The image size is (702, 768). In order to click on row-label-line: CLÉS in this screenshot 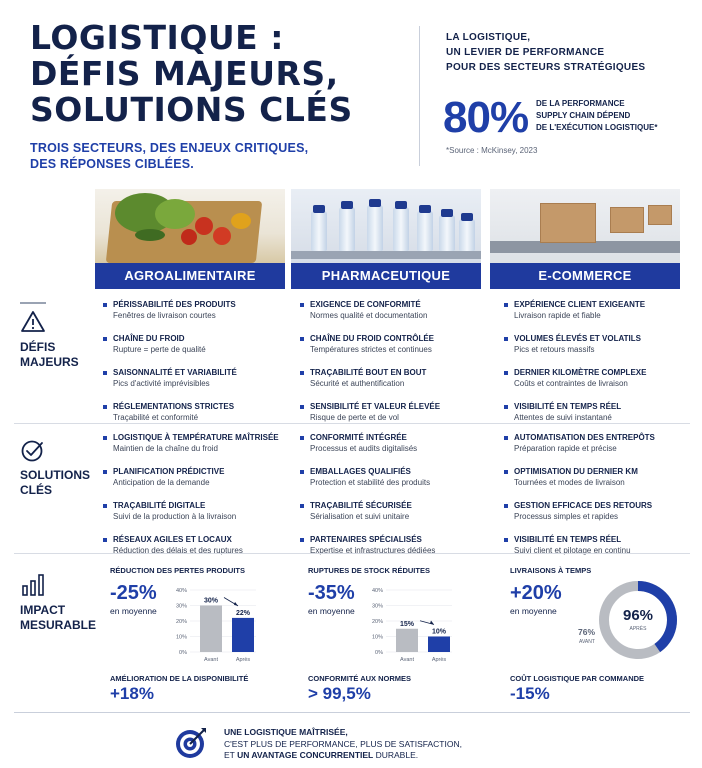, I will do `click(36, 490)`.